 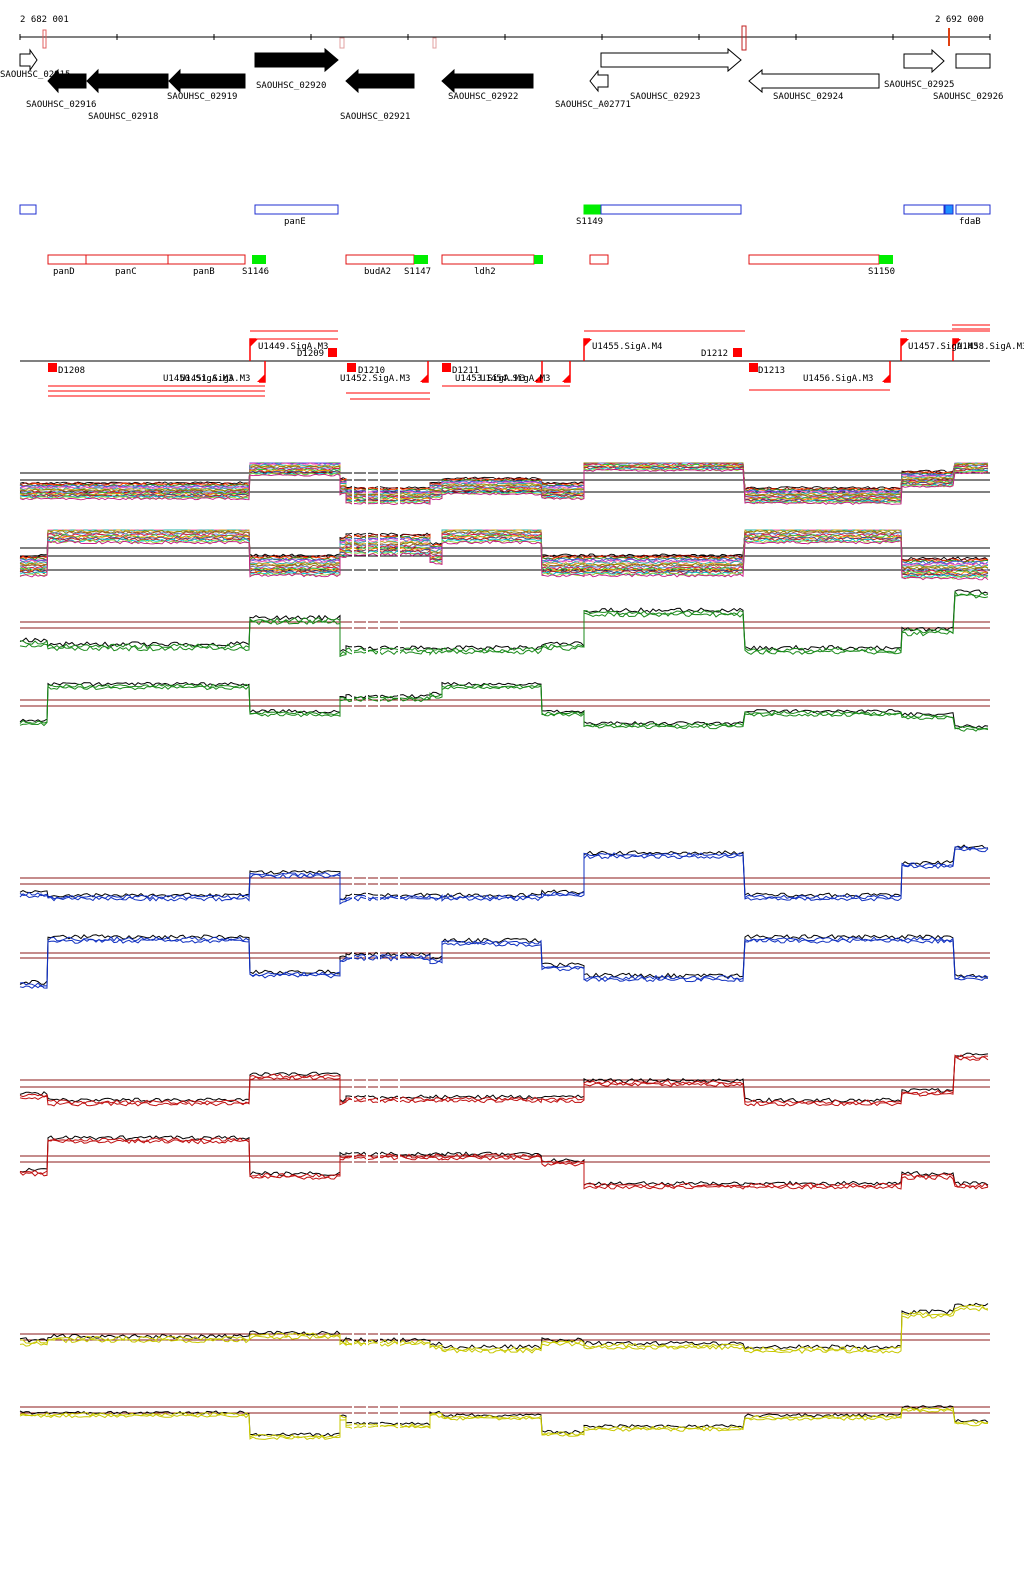 What do you see at coordinates (973, 61) in the screenshot?
I see `gene-box` at bounding box center [973, 61].